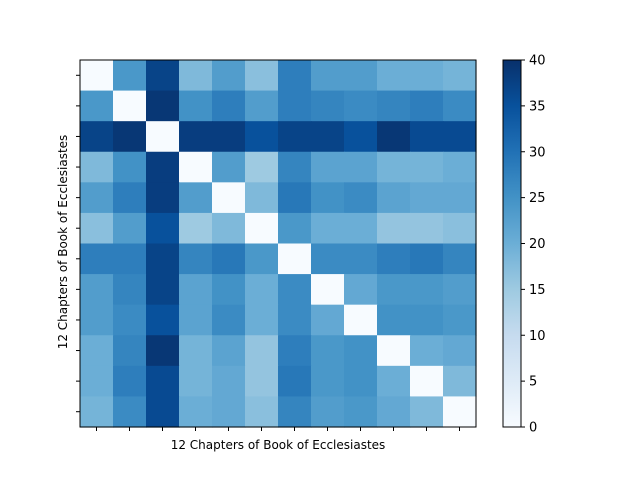 Image resolution: width=640 pixels, height=480 pixels. Describe the element at coordinates (537, 290) in the screenshot. I see `colorbar-tick-label: 15` at that location.